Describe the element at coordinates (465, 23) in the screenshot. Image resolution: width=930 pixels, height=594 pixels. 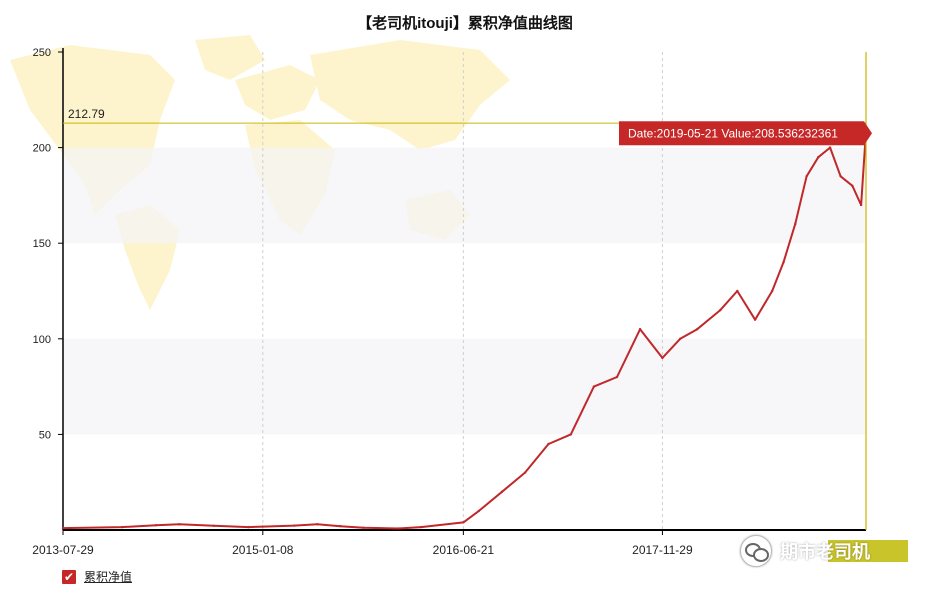
I see `chart-title: 【老司机itouji】累积净值曲线图` at that location.